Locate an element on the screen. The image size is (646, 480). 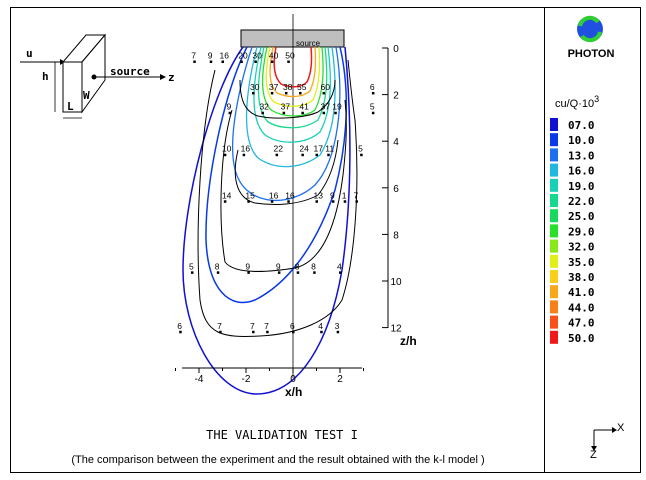
measurement-value: 15 is located at coordinates (250, 195).